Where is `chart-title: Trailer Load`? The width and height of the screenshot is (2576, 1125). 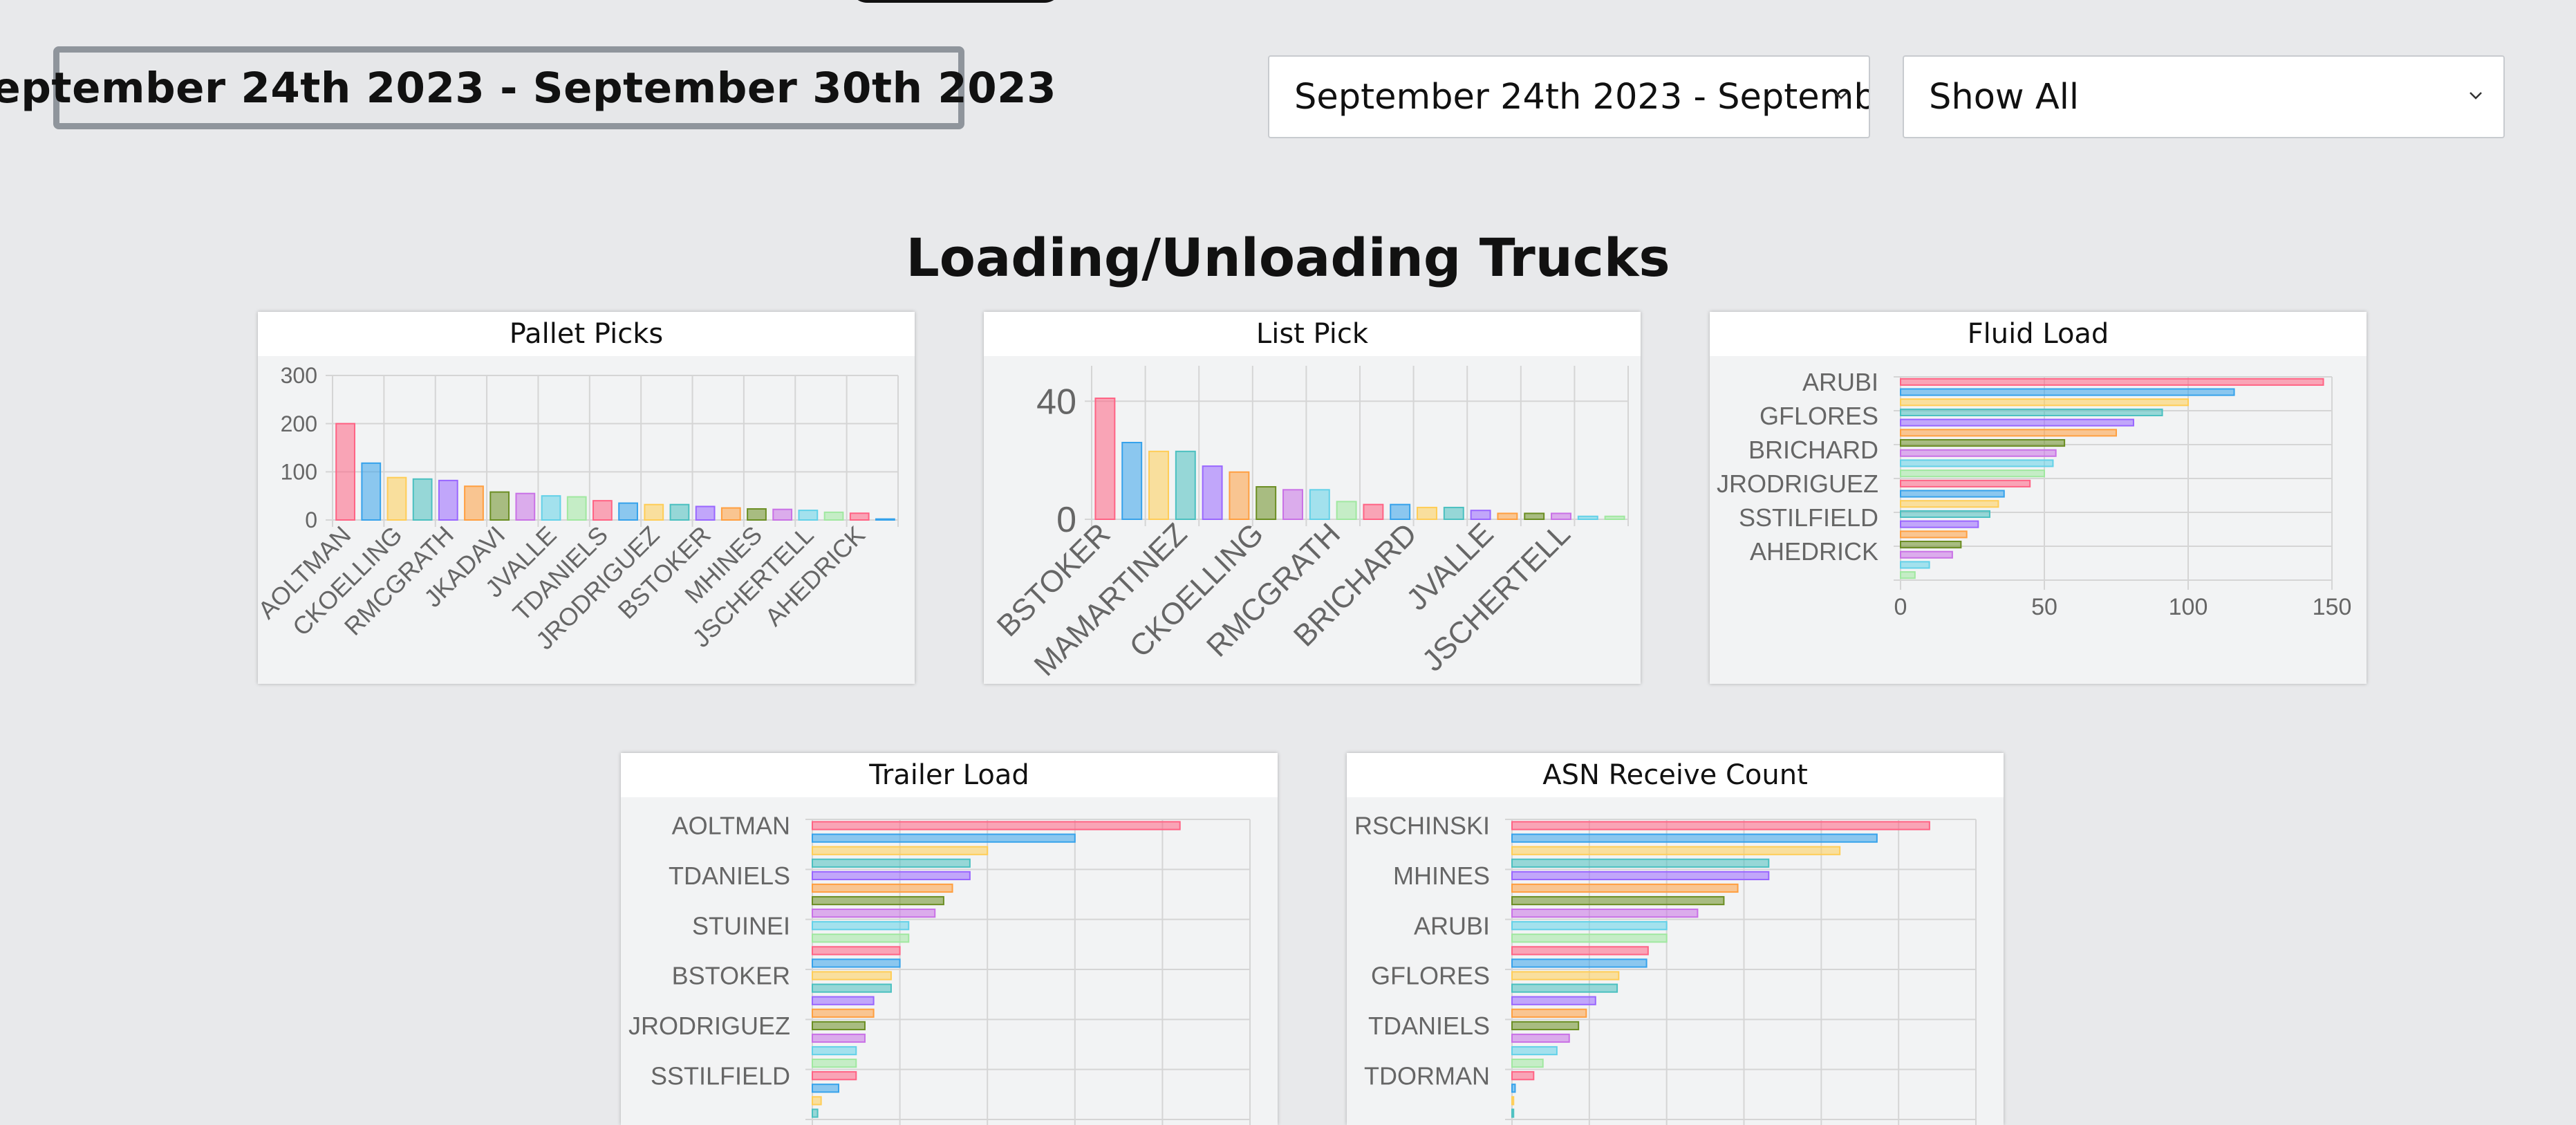 chart-title: Trailer Load is located at coordinates (949, 775).